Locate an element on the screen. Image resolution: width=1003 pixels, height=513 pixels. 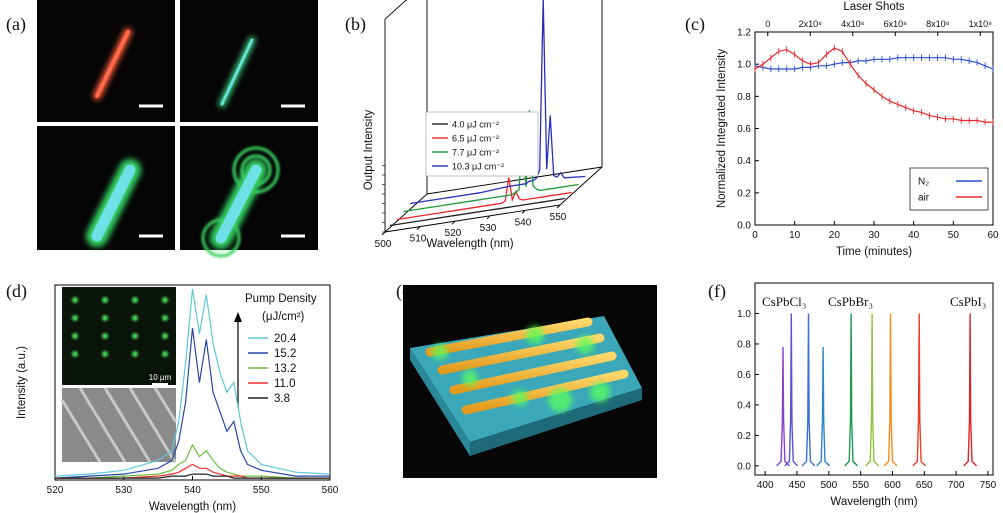
insets: 10 μm is located at coordinates (119, 375).